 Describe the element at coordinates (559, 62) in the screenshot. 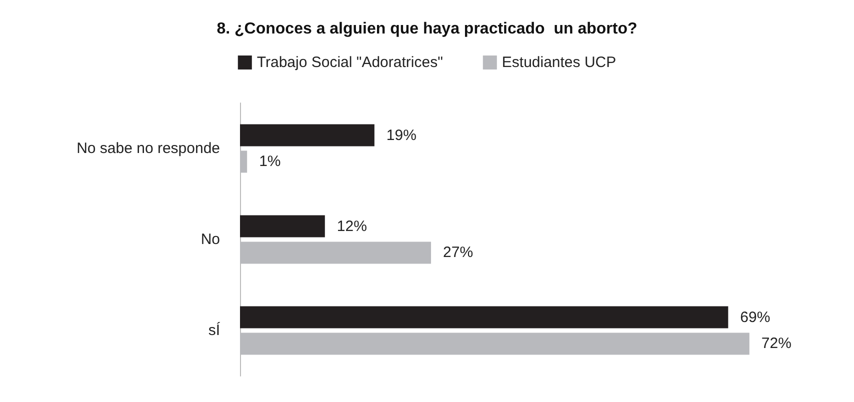

I see `legend-label: Estudiantes UCP` at that location.